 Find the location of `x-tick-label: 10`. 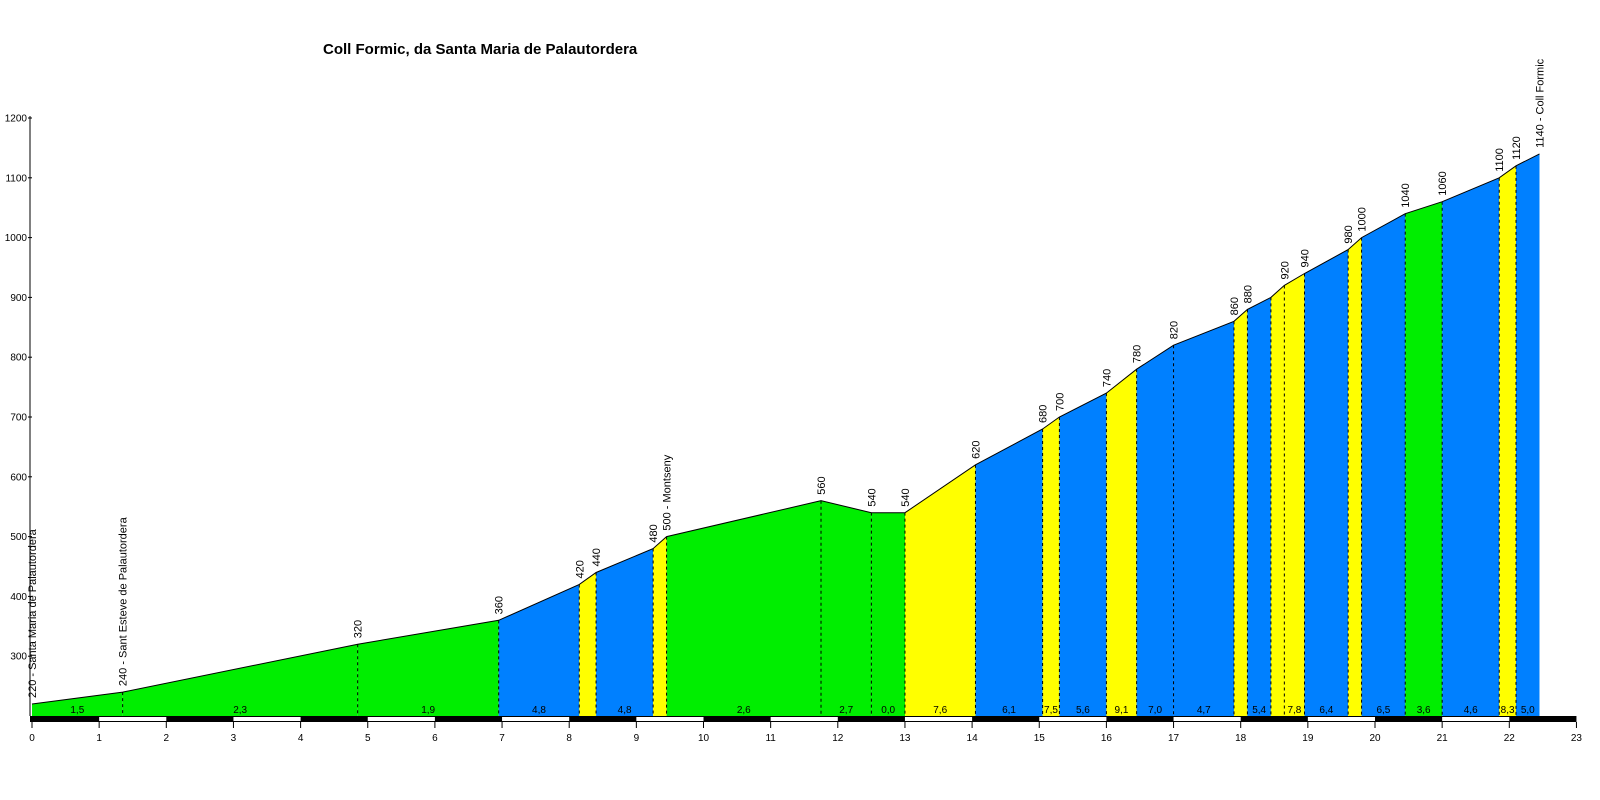

x-tick-label: 10 is located at coordinates (704, 738).